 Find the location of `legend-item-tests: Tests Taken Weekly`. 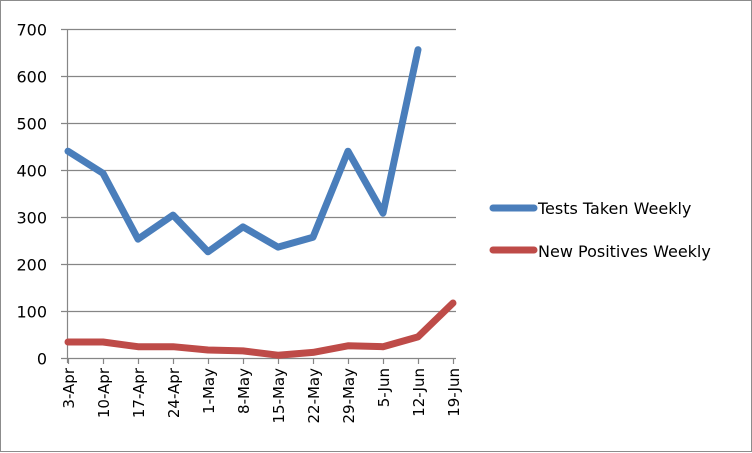

legend-item-tests: Tests Taken Weekly is located at coordinates (590, 208).